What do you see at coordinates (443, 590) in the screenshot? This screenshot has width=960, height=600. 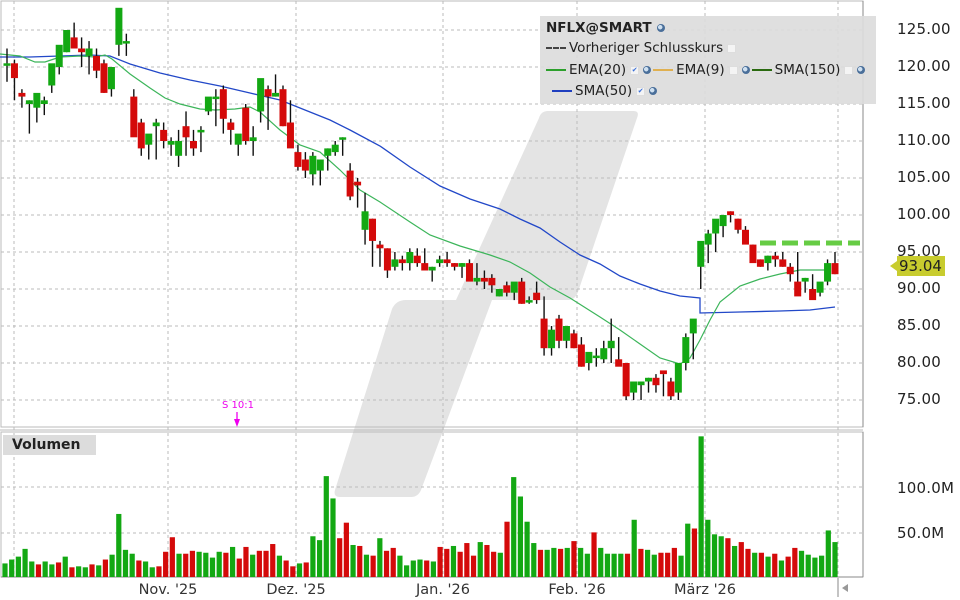 I see `x-tick-jan: Jan. '26` at bounding box center [443, 590].